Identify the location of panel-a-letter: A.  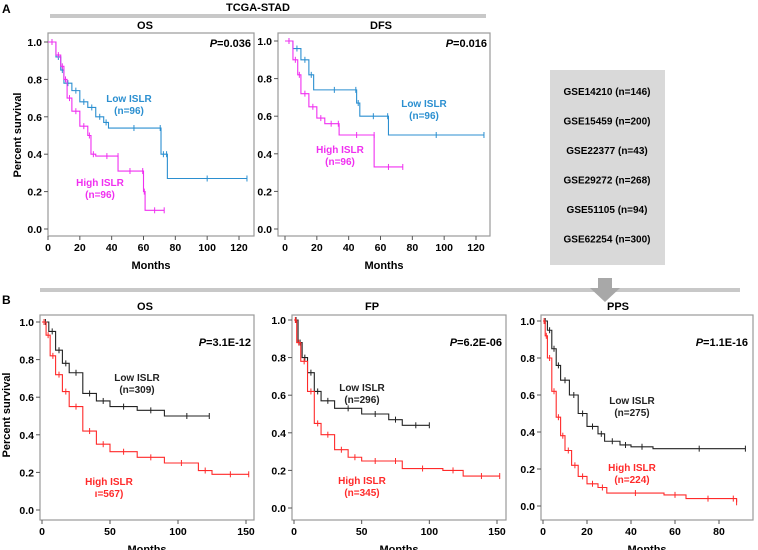
(6, 9).